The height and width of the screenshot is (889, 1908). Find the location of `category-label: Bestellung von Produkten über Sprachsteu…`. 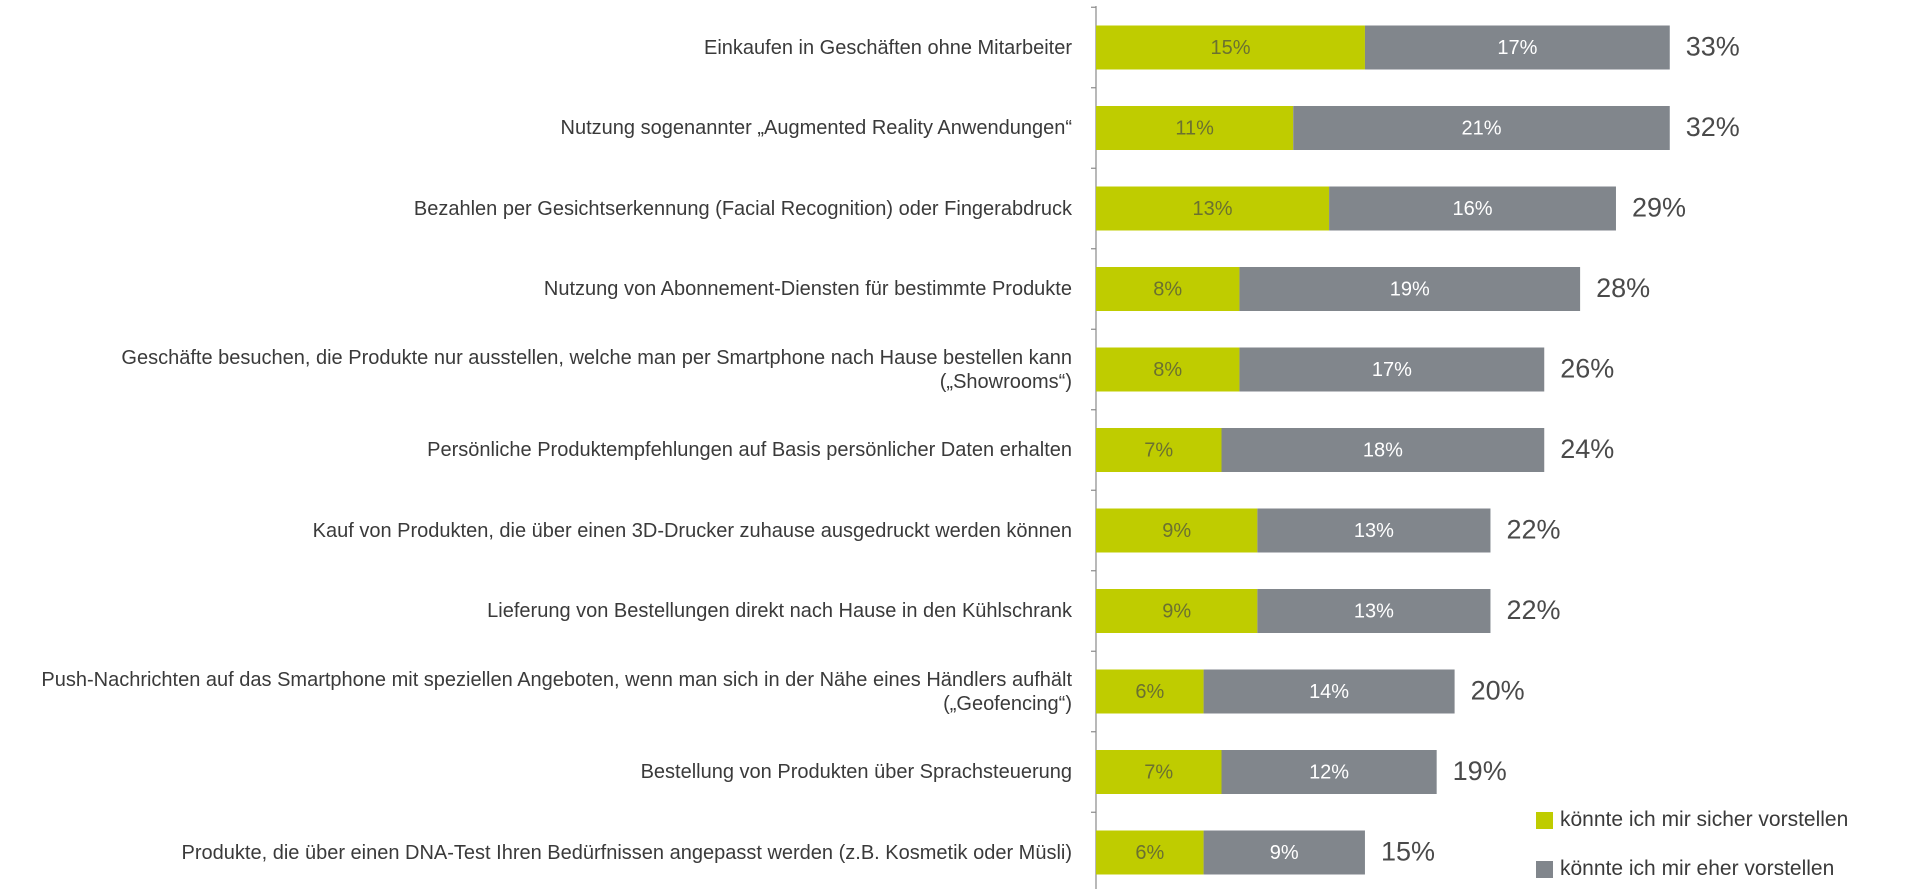

category-label: Bestellung von Produkten über Sprachsteu… is located at coordinates (856, 772).